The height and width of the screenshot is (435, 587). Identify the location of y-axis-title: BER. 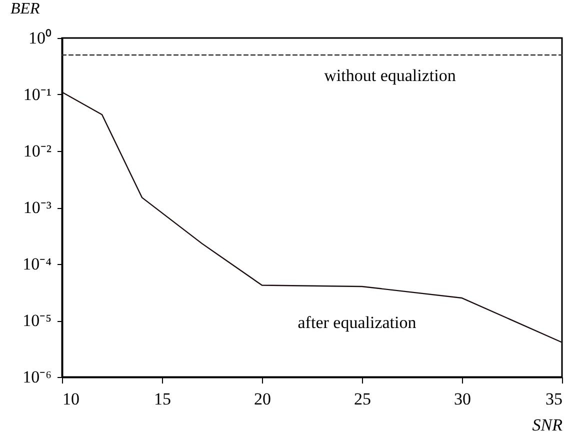
(25, 9).